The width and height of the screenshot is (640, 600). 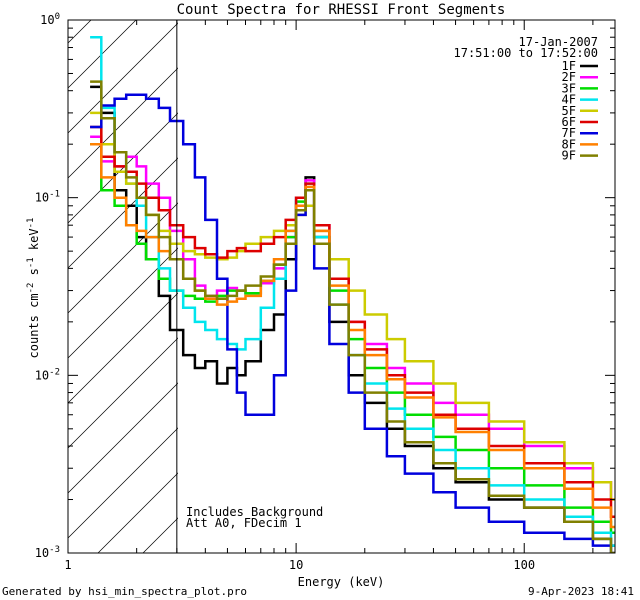 I want to click on legend-label-6F: 6F, so click(x=569, y=122).